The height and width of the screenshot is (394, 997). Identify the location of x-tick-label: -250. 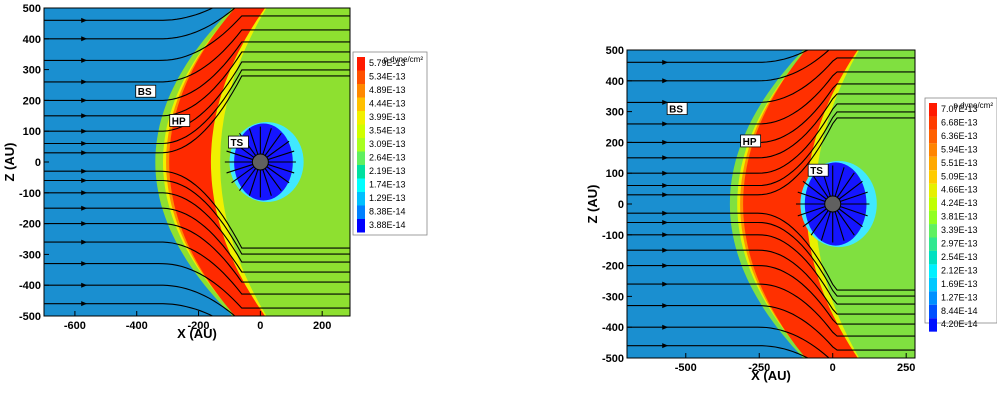
(759, 368).